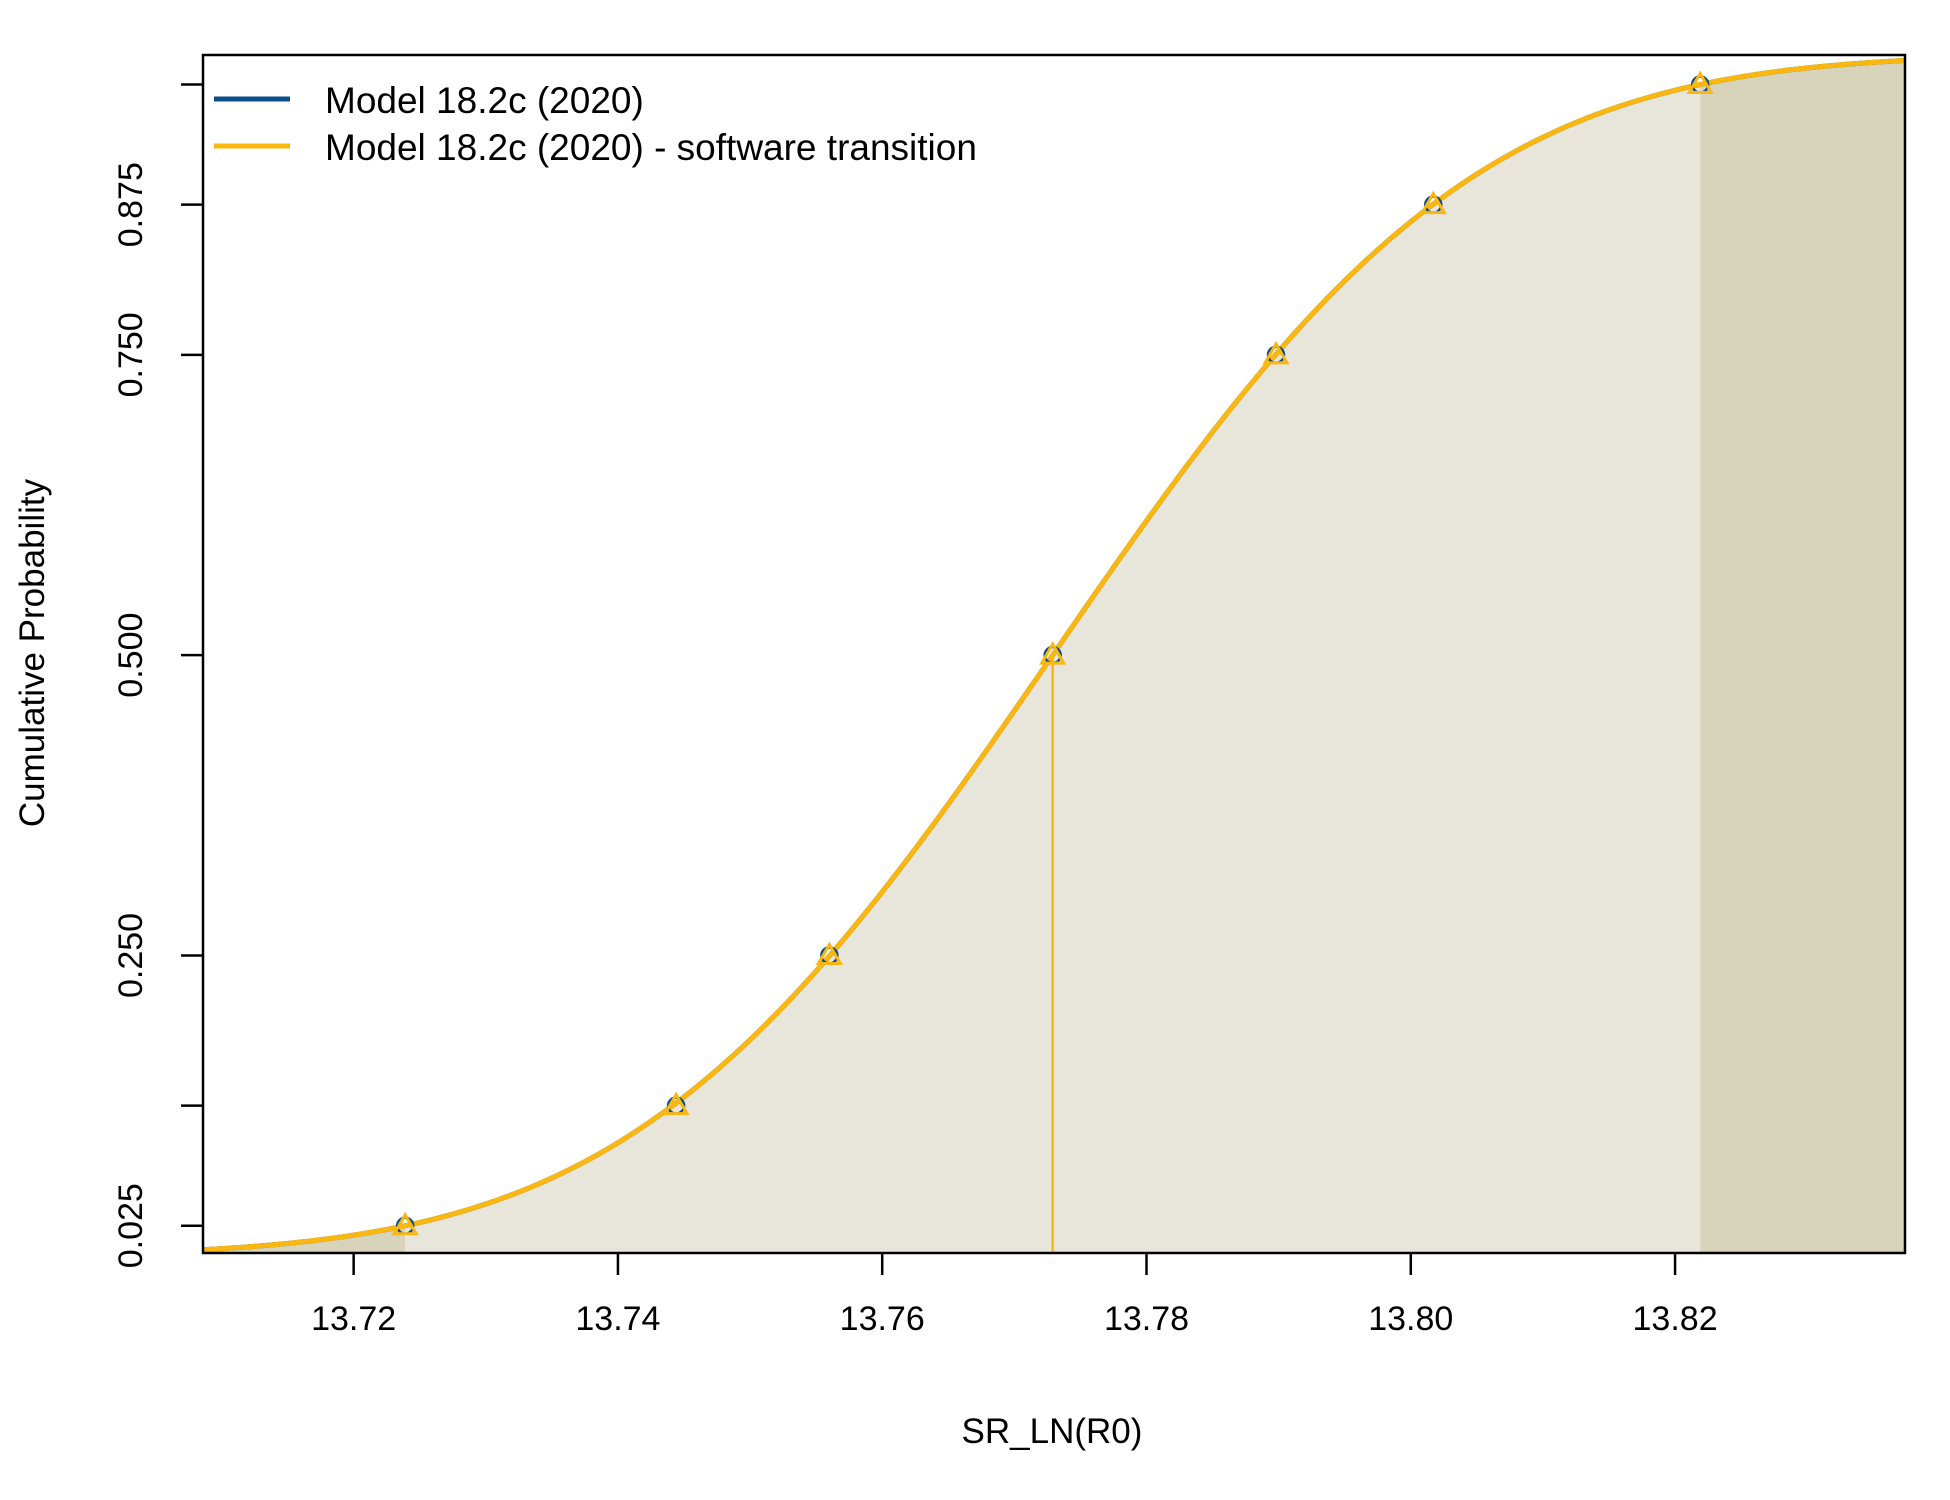 The width and height of the screenshot is (1950, 1500). I want to click on x-axis-title: SR_LN(R0), so click(1052, 1431).